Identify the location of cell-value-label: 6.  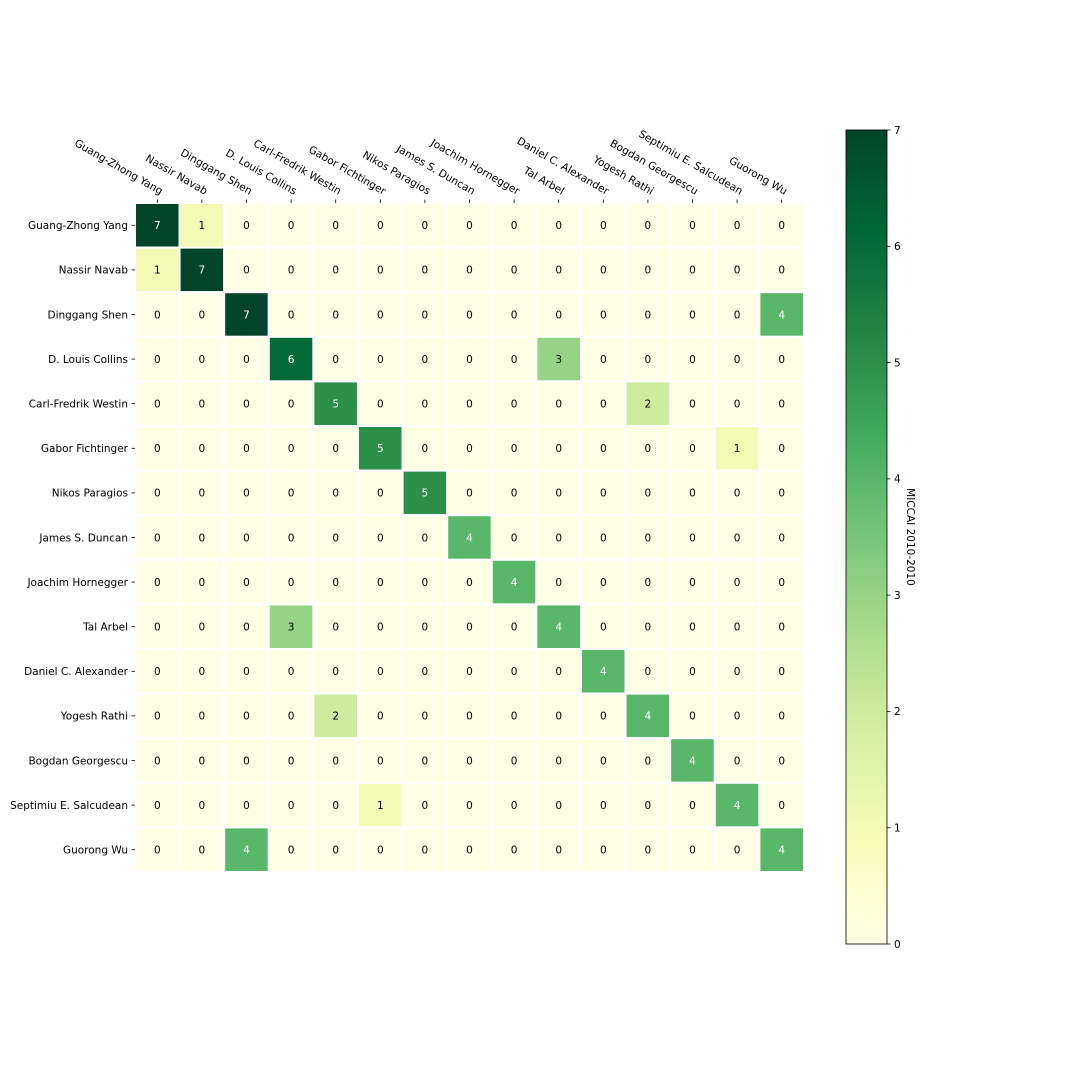
(291, 360).